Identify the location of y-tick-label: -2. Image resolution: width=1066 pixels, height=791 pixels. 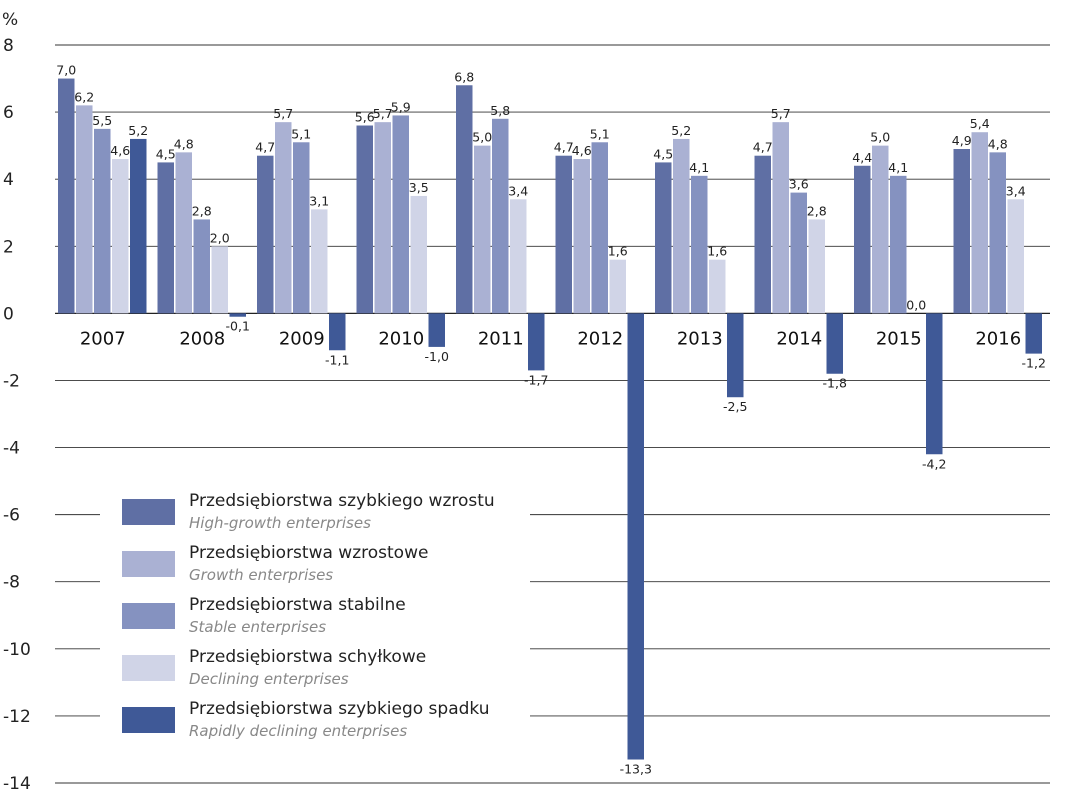
(11, 381).